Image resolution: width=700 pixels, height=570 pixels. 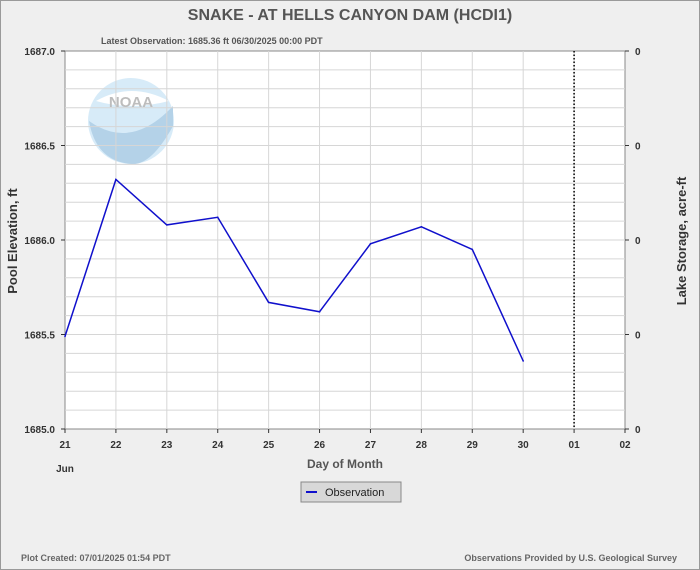 I want to click on x-tick-label: 29, so click(x=473, y=445).